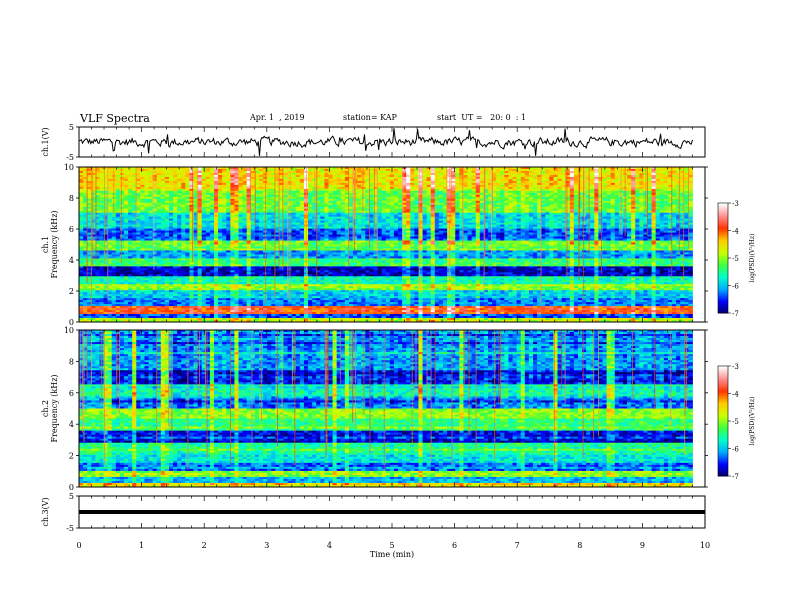 This screenshot has height=612, width=792. I want to click on date-label: Apr. 1 , 2019, so click(277, 117).